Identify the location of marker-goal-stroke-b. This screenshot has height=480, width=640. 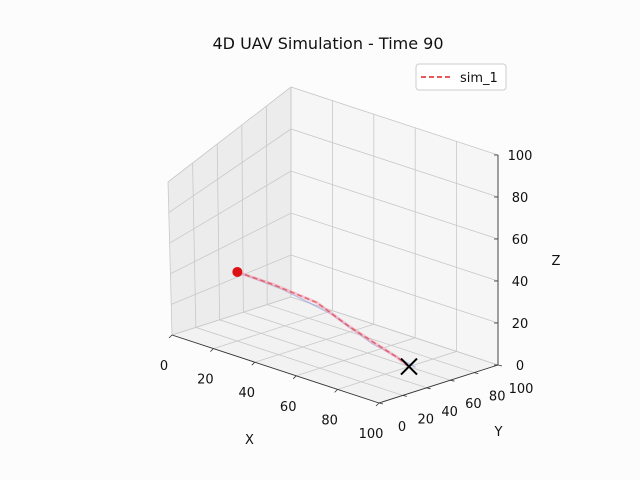
(409, 366).